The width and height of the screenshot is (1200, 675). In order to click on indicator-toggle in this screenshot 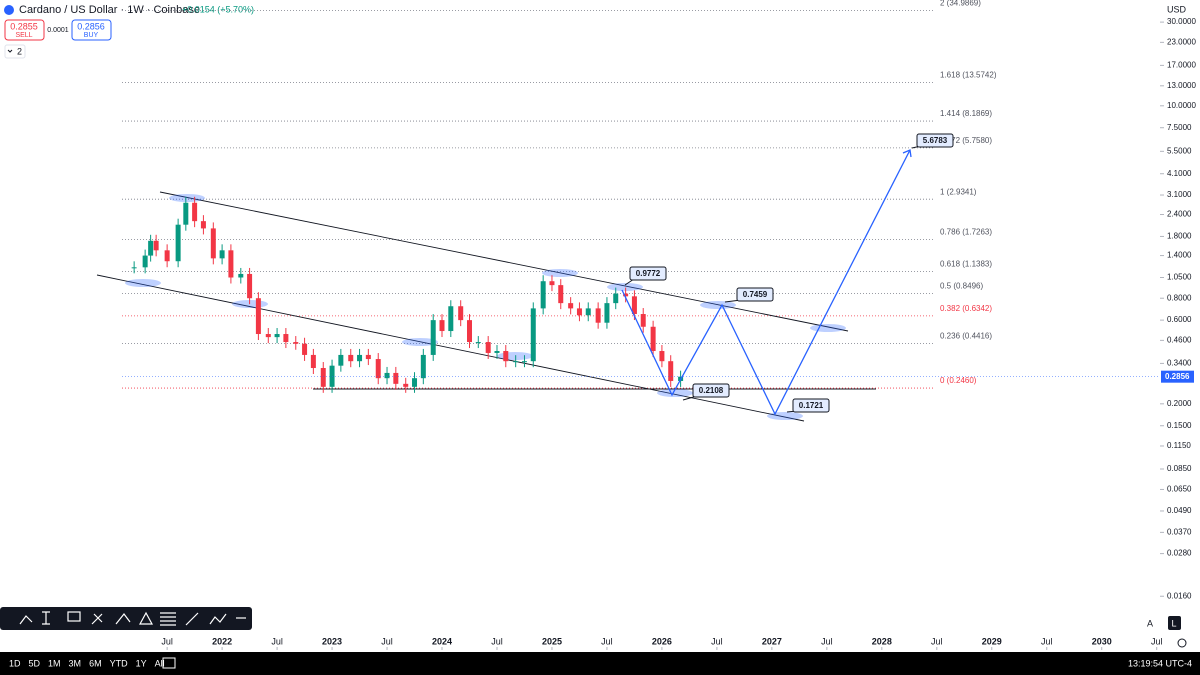, I will do `click(15, 51)`.